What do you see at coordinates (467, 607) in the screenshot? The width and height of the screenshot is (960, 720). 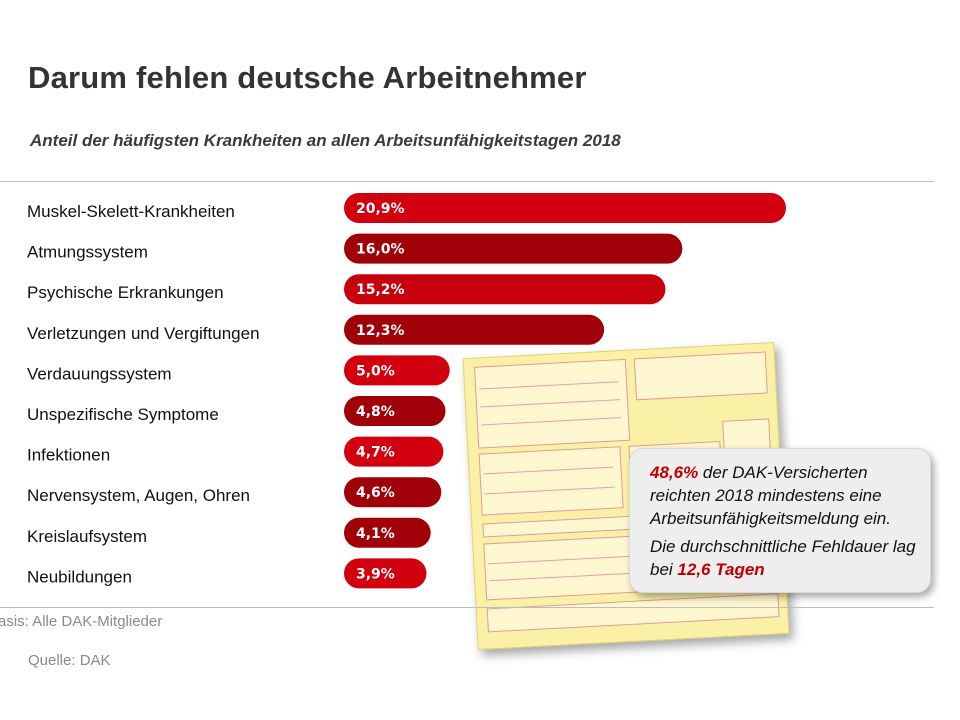 I see `bottom-divider` at bounding box center [467, 607].